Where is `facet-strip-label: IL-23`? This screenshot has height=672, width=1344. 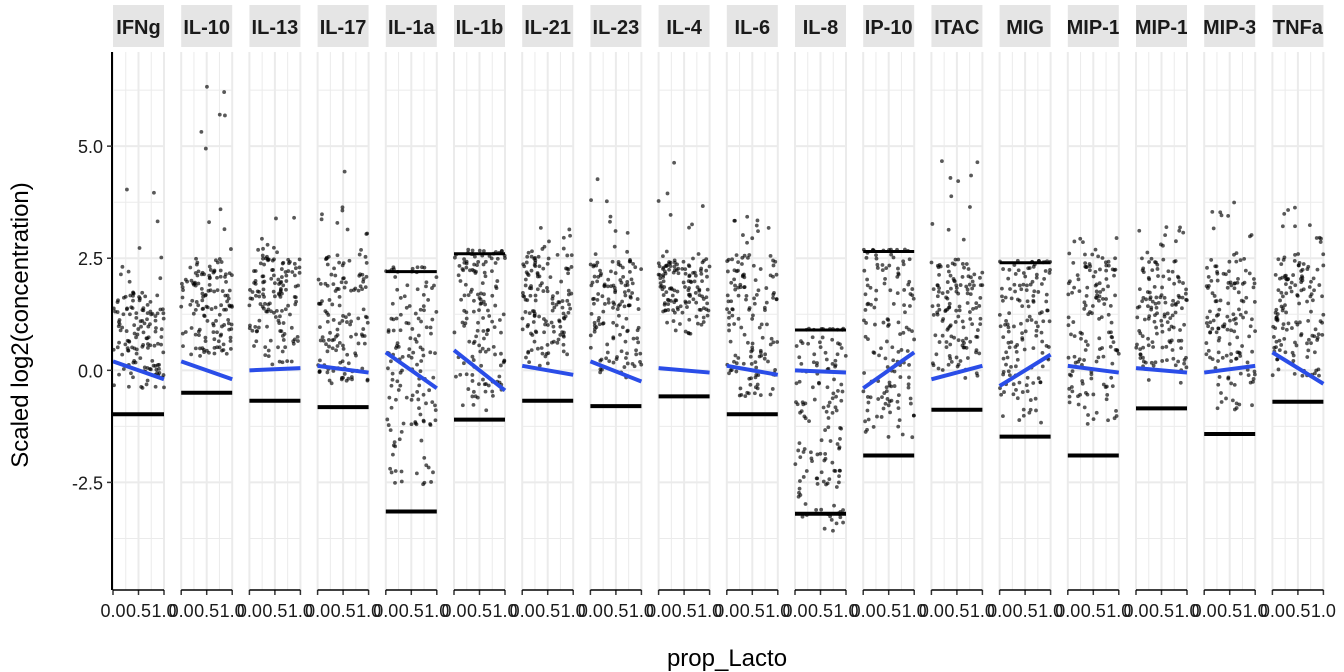
facet-strip-label: IL-23 is located at coordinates (616, 28).